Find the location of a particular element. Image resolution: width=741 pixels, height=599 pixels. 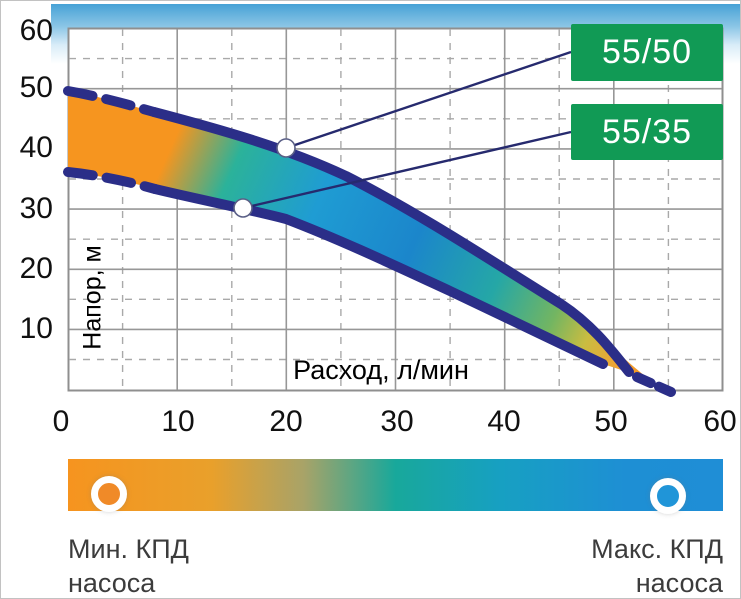

x-tick-30: 30 is located at coordinates (397, 421).